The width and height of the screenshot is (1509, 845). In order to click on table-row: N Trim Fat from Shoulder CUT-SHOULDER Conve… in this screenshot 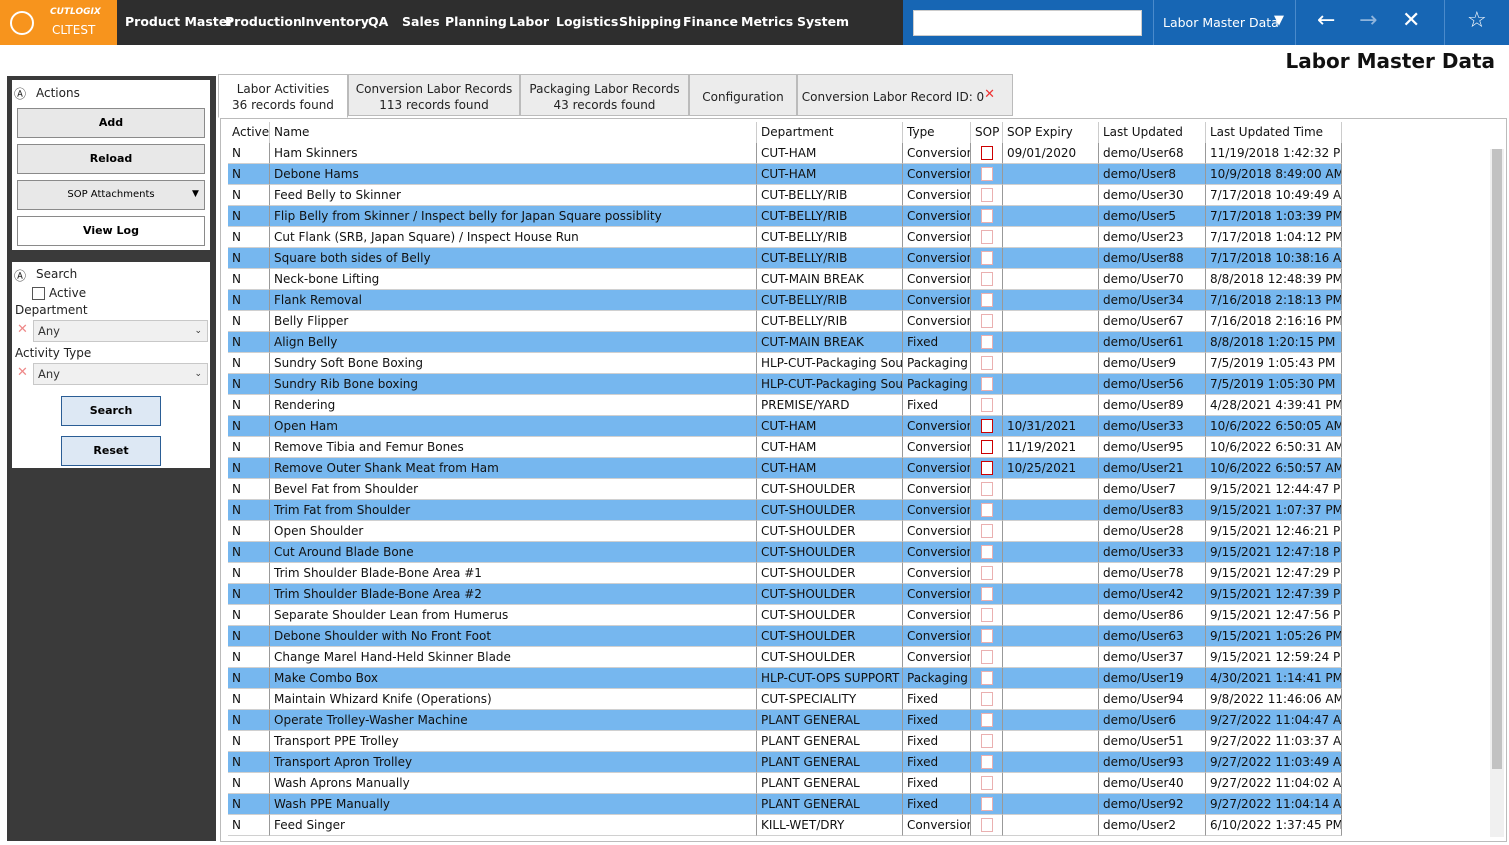, I will do `click(785, 510)`.